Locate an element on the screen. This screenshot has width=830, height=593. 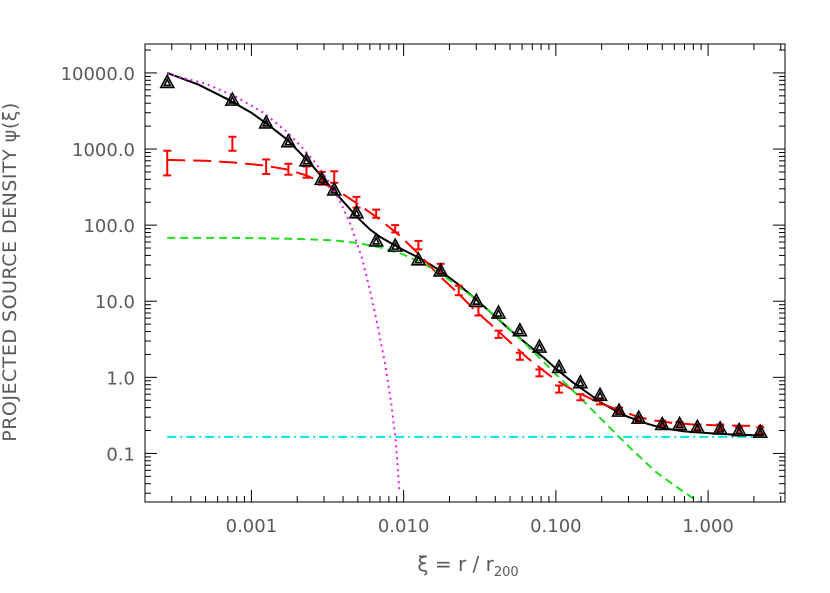
y-axis-label: PROJECTED SOURCE DENSITY ψ(ξ) is located at coordinates (10, 271).